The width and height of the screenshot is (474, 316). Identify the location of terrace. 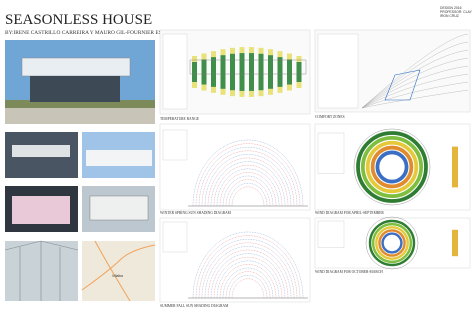
(80, 116).